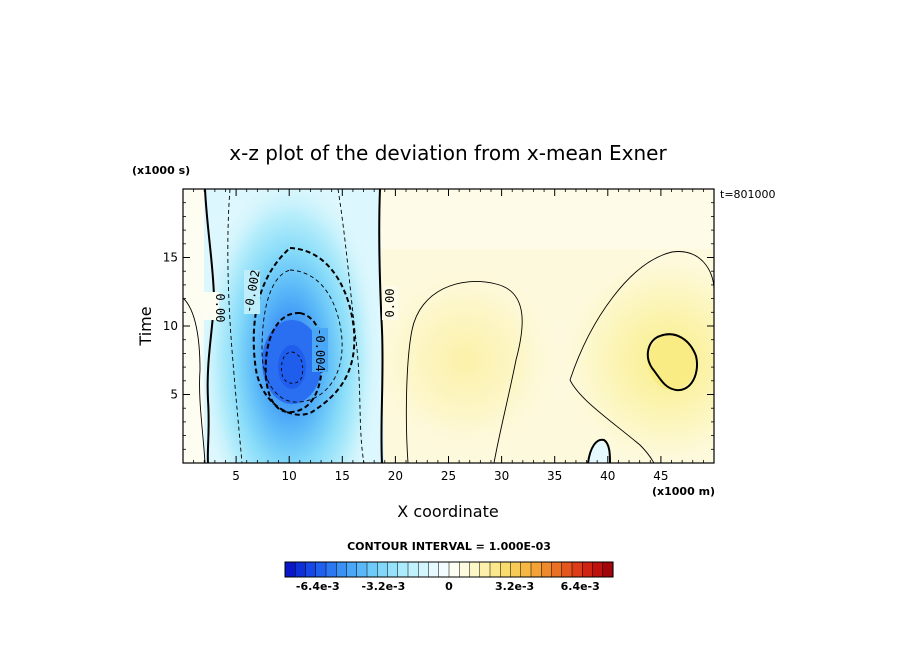 The height and width of the screenshot is (654, 904). What do you see at coordinates (289, 476) in the screenshot?
I see `x-tick-label: 10` at bounding box center [289, 476].